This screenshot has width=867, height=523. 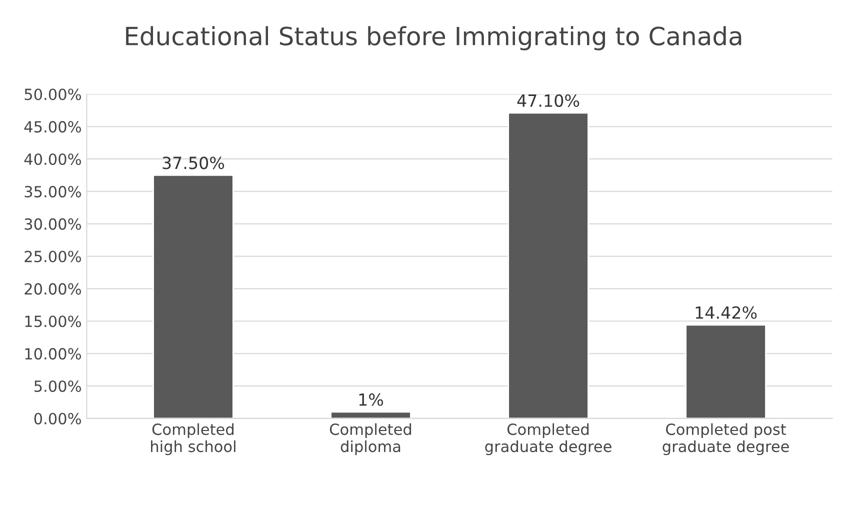 I want to click on y-tick-label: 5.00%, so click(x=57, y=386).